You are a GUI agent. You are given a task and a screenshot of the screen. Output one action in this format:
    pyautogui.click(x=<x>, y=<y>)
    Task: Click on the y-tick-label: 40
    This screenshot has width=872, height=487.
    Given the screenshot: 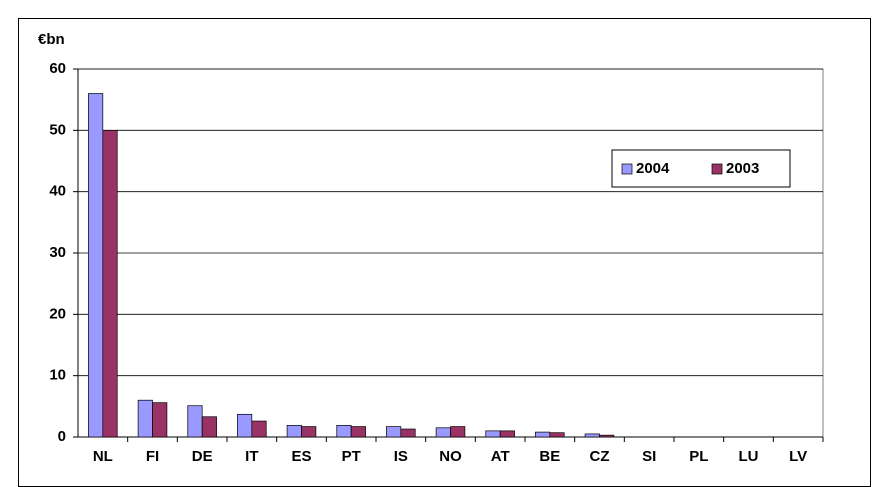 What is the action you would take?
    pyautogui.click(x=57, y=191)
    